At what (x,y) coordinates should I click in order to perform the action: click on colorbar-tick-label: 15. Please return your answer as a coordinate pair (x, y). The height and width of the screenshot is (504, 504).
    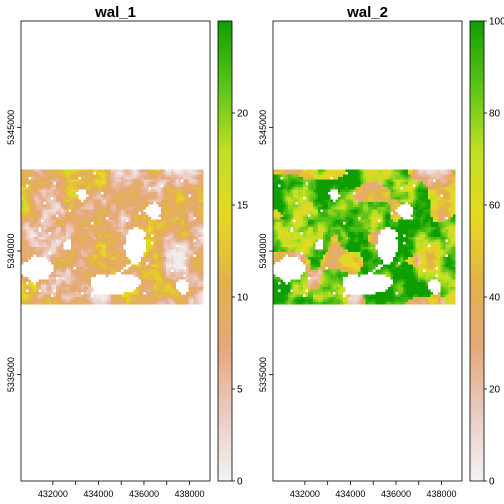
    Looking at the image, I should click on (243, 206).